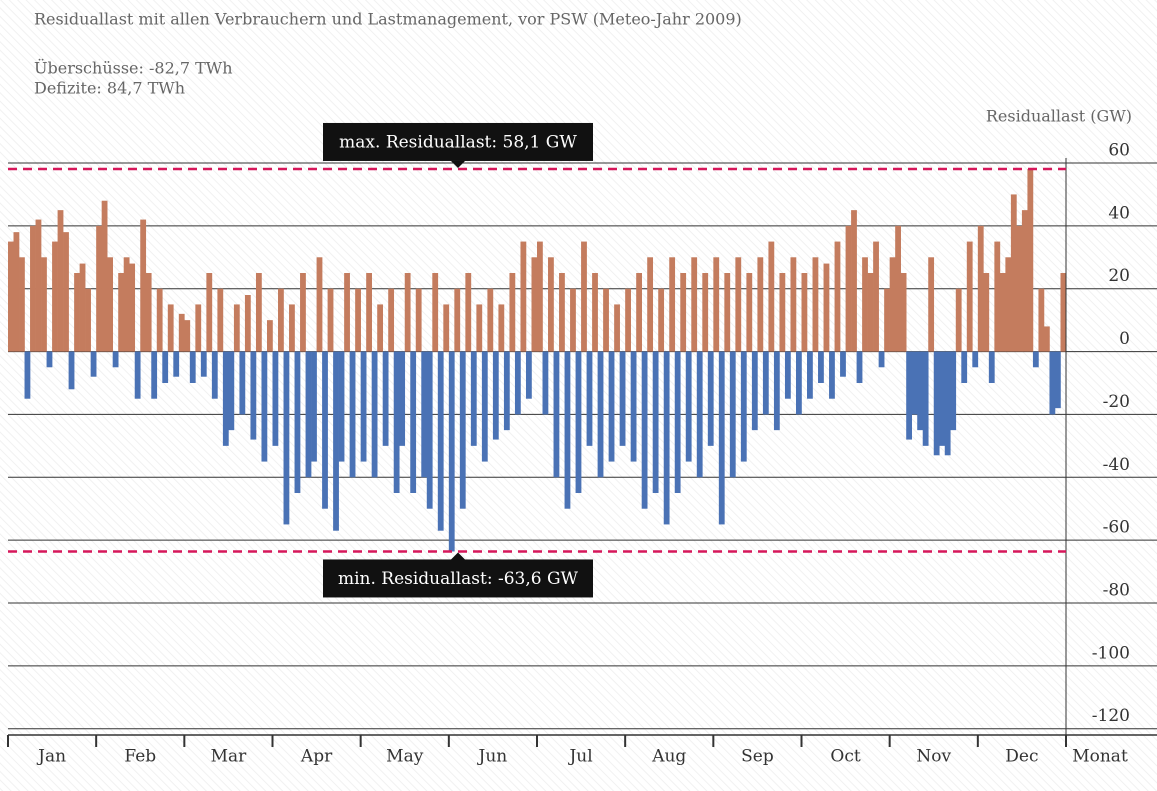 This screenshot has width=1157, height=791. What do you see at coordinates (492, 757) in the screenshot?
I see `x-tick-label: Jun` at bounding box center [492, 757].